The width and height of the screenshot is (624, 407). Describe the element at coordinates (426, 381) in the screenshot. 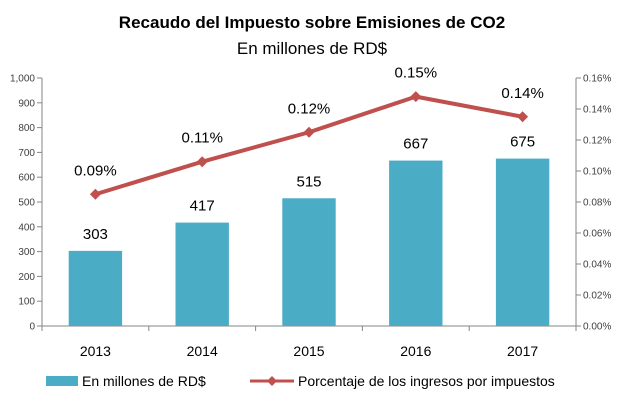

I see `legend-label-line: Porcentaje de los ingresos por impuestos` at that location.